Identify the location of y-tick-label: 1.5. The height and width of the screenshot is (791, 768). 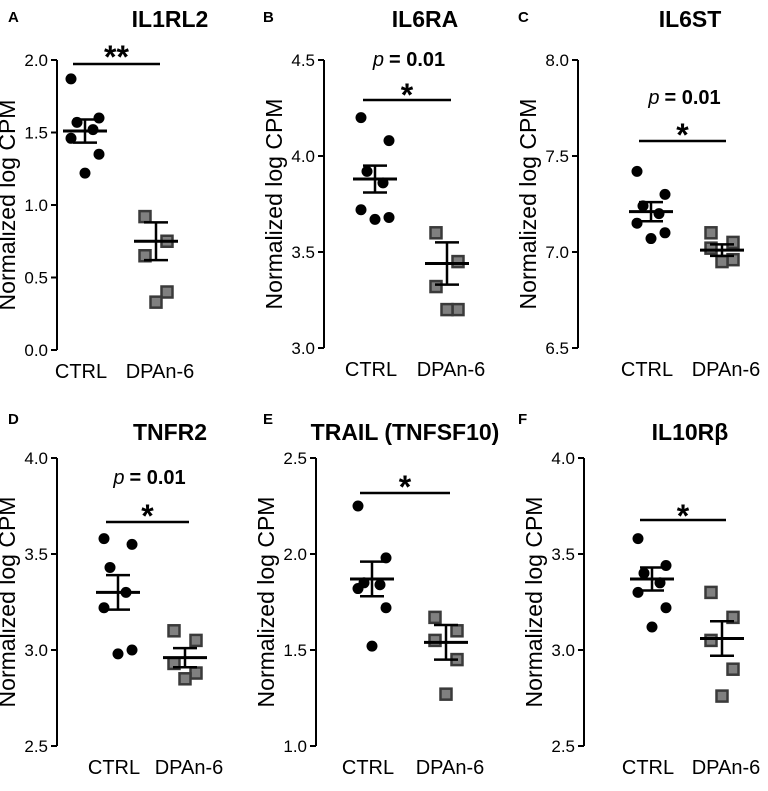
(36, 133).